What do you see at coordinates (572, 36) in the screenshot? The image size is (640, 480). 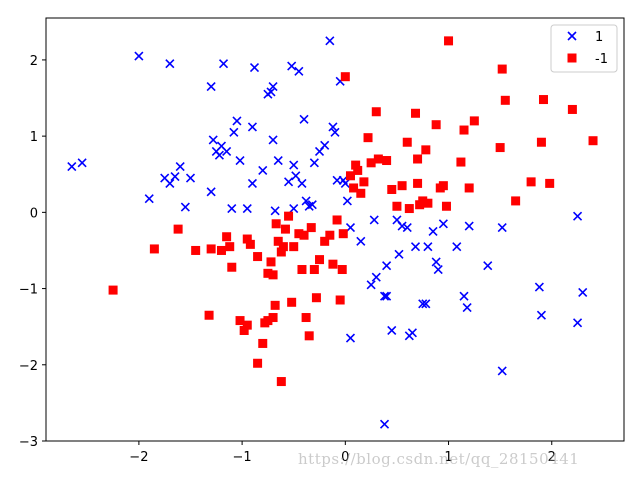 I see `legend-x-marker` at bounding box center [572, 36].